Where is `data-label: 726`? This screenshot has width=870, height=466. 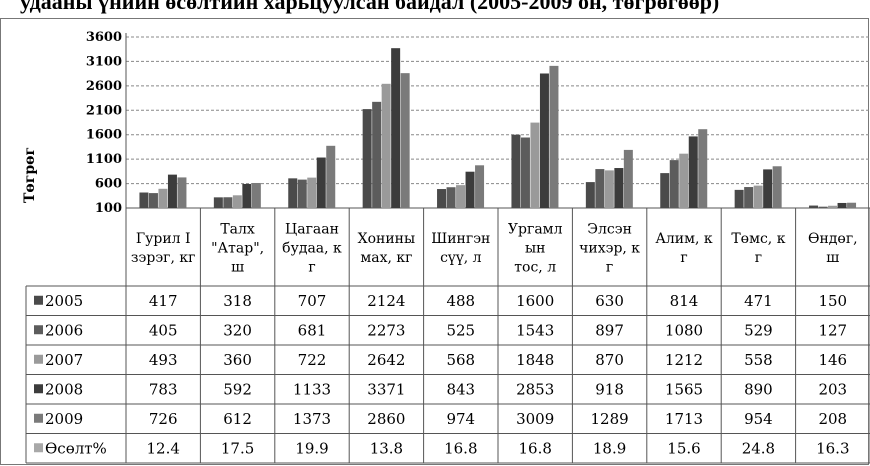 data-label: 726 is located at coordinates (163, 419).